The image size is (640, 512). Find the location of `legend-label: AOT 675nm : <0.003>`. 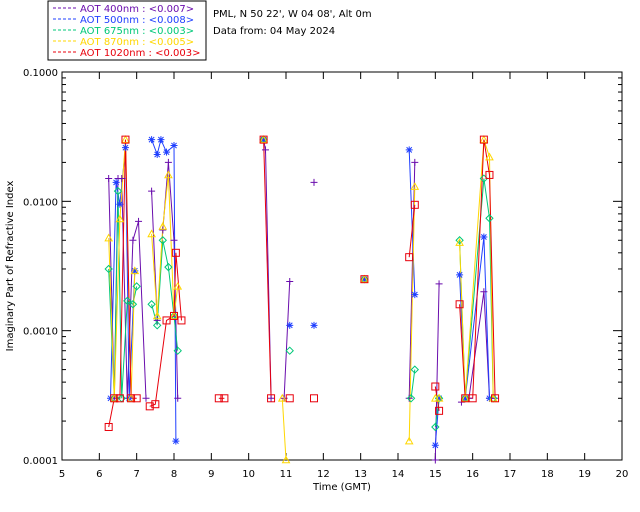

legend-label: AOT 675nm : <0.003> is located at coordinates (137, 31).